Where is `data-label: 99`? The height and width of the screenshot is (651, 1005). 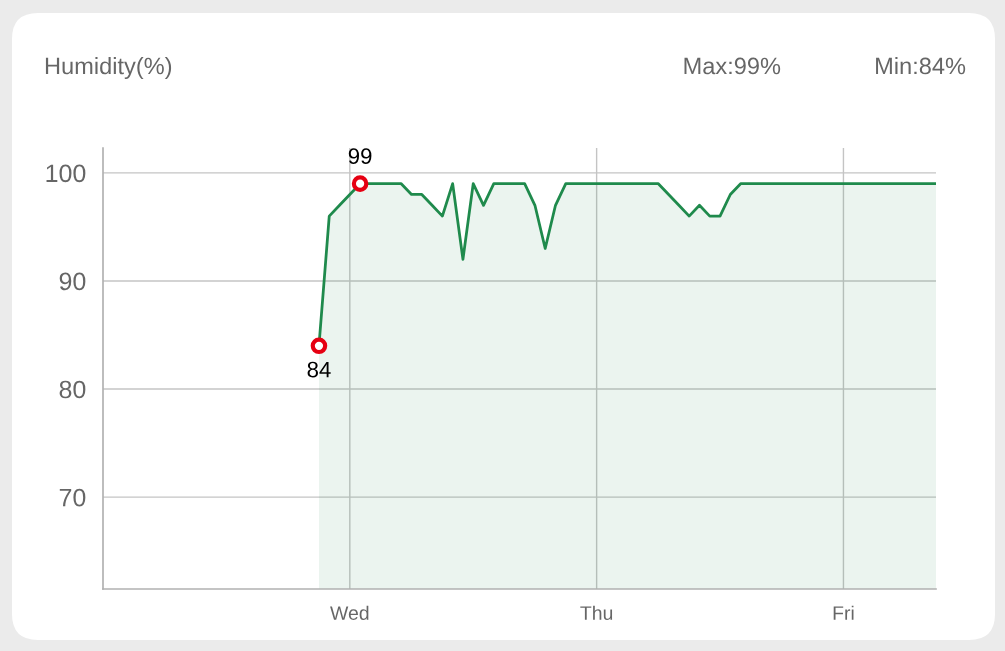 data-label: 99 is located at coordinates (360, 156).